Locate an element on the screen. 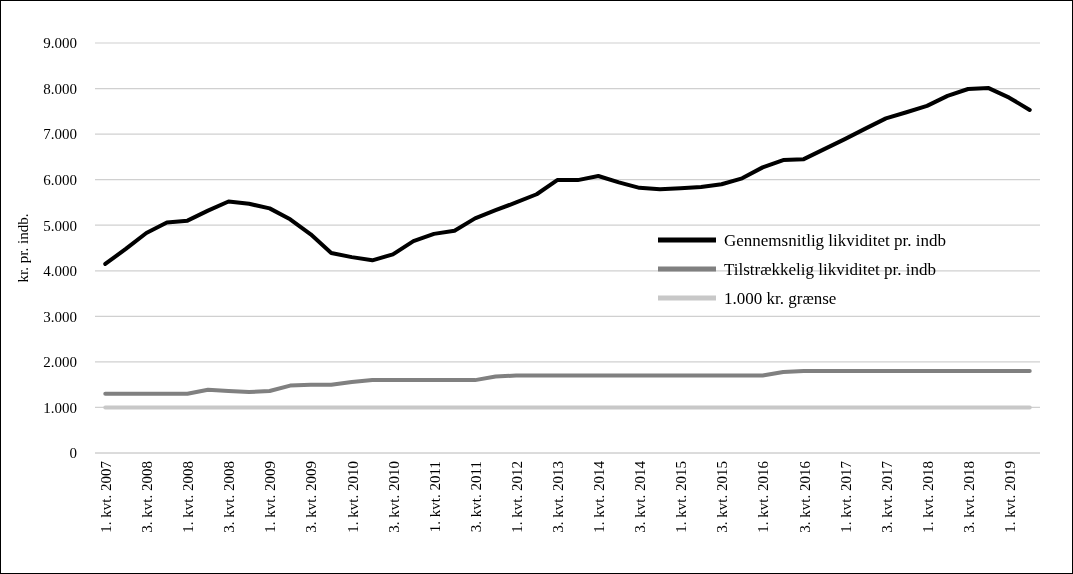  x-tick-label: 3. kvt. 2016 is located at coordinates (804, 496).